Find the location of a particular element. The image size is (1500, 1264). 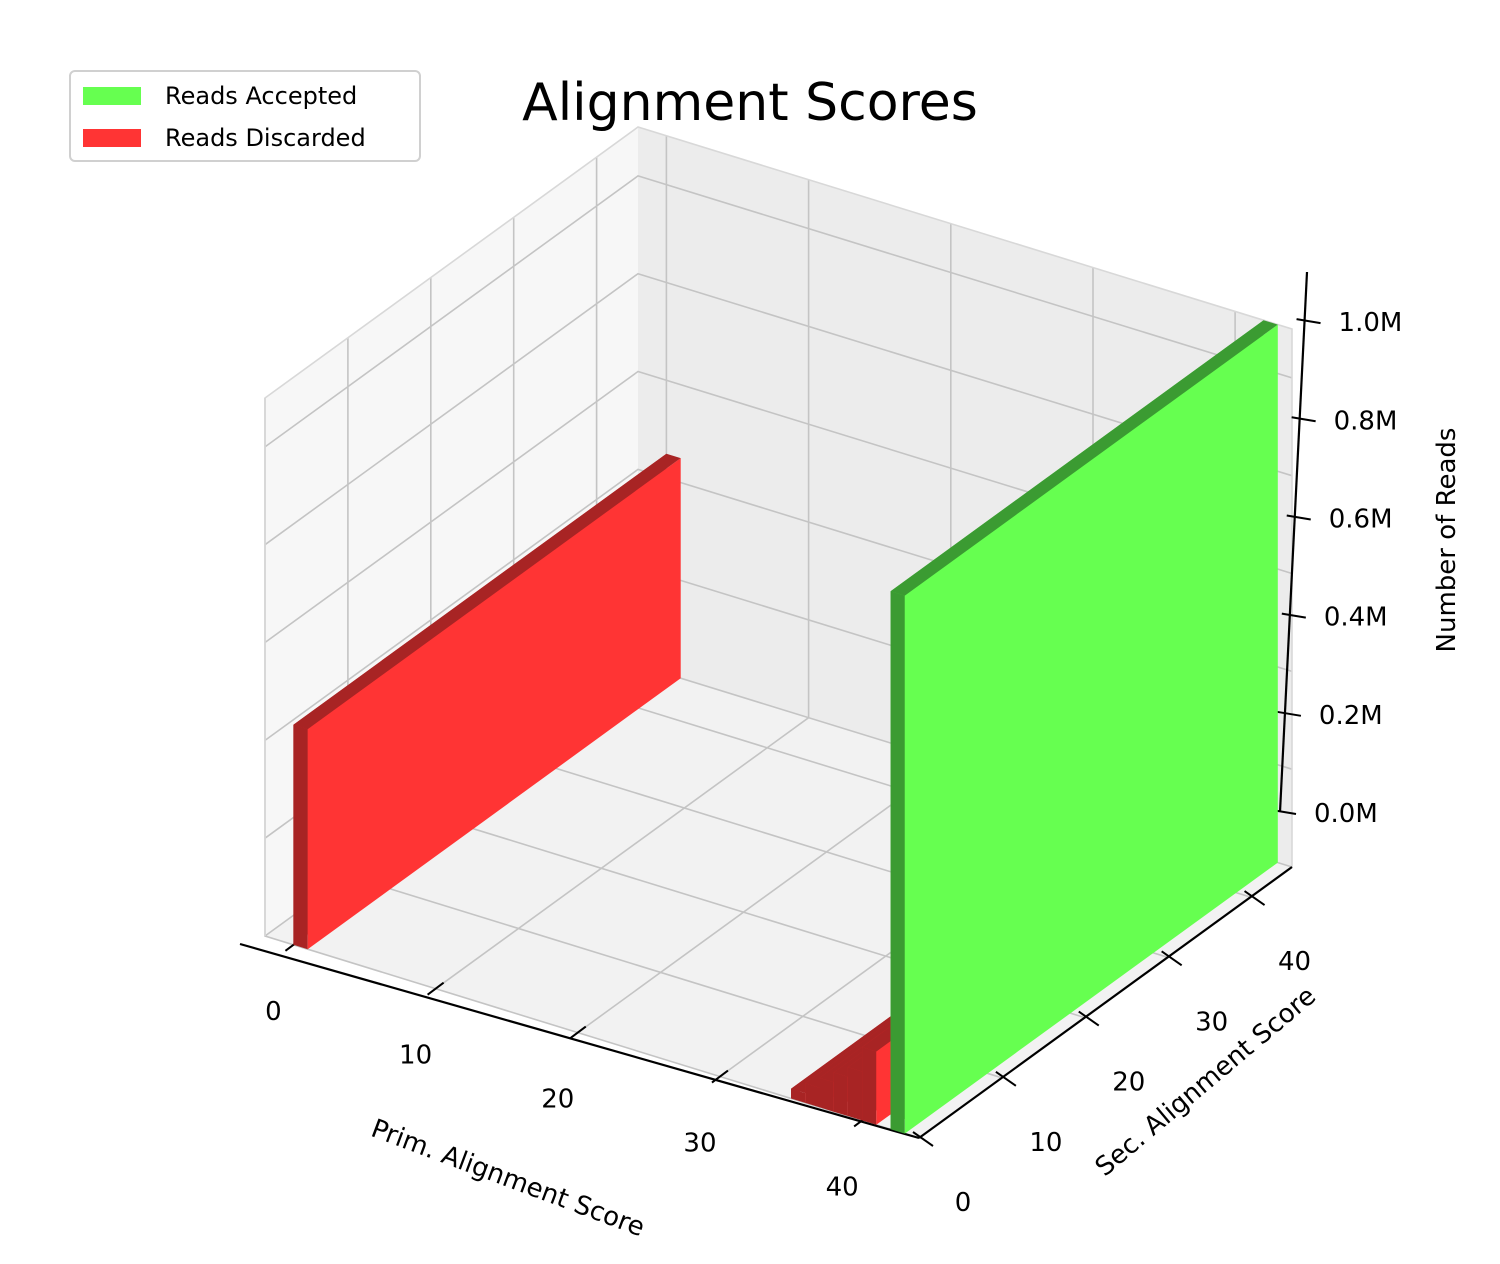

bar-right-face is located at coordinates (494, 704).